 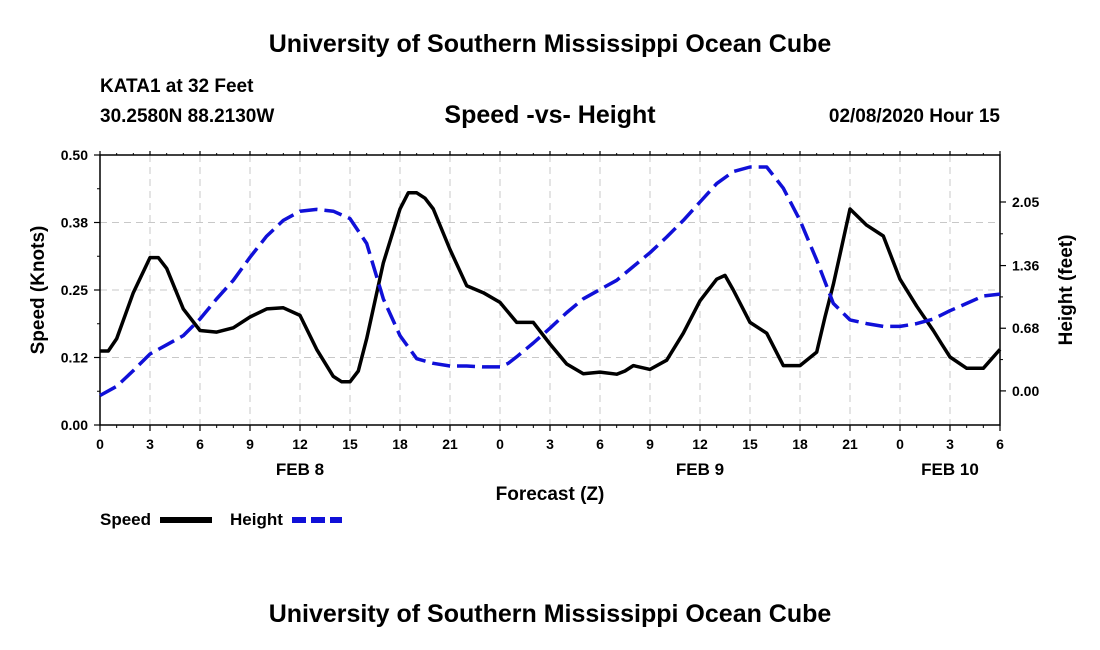 What do you see at coordinates (550, 115) in the screenshot?
I see `chart-title: Speed -vs- Height` at bounding box center [550, 115].